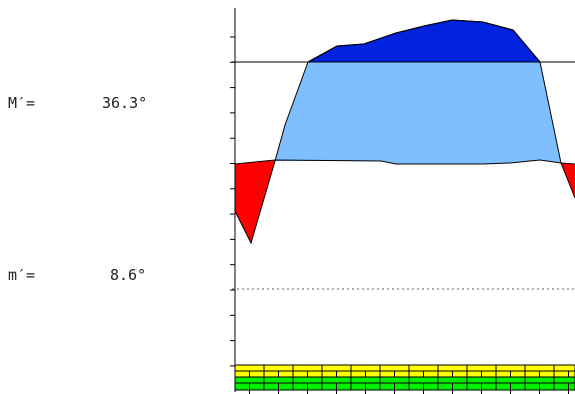  I want to click on middle-region, so click(418, 113).